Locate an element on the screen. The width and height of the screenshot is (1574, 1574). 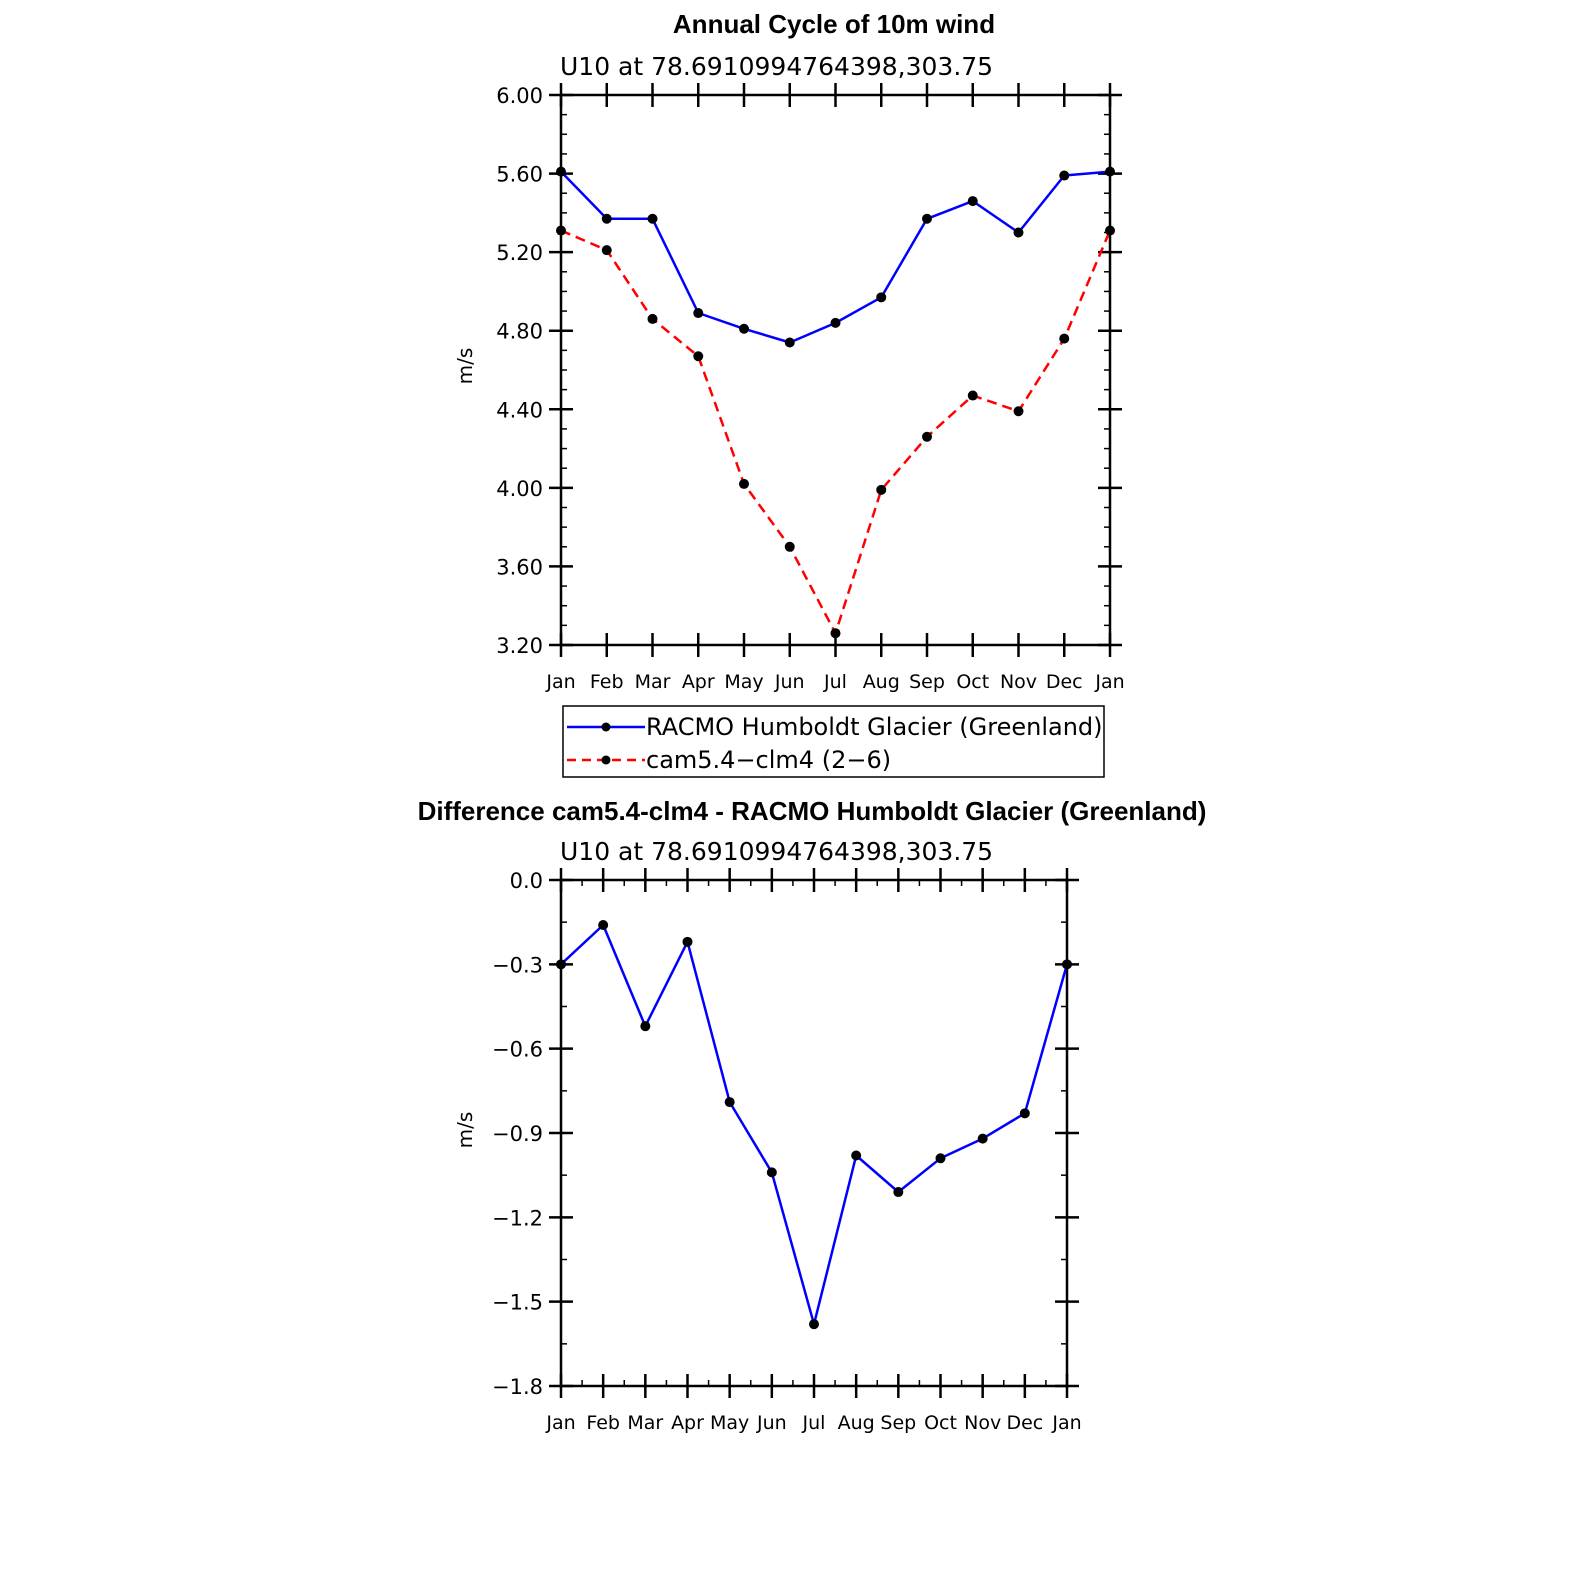
legend-box is located at coordinates (833, 741).